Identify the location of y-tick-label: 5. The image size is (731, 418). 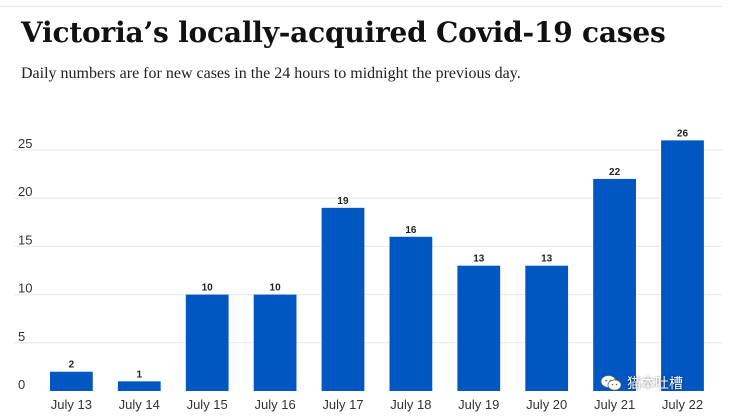
(21, 336).